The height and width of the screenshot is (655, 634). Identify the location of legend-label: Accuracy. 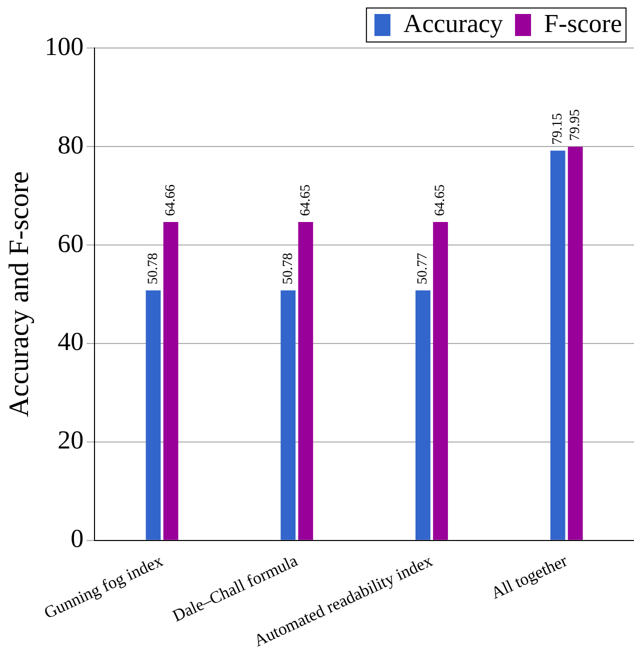
(453, 23).